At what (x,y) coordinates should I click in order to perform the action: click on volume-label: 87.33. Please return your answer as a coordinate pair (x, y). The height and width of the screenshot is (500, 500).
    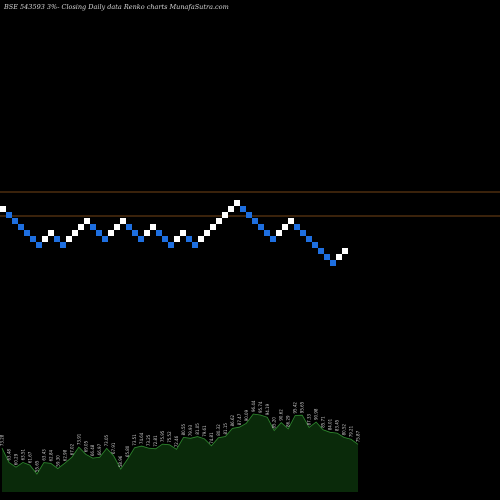
    Looking at the image, I should click on (309, 419).